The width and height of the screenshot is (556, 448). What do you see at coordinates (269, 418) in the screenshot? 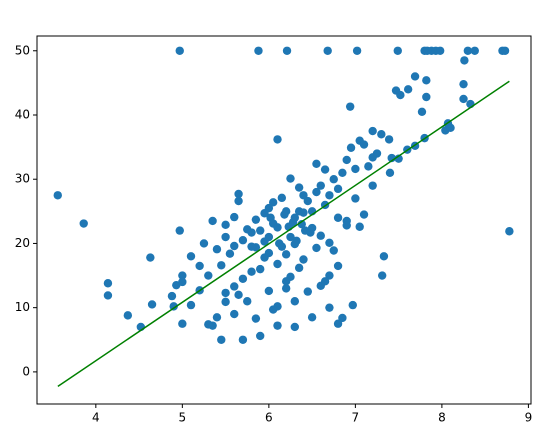
I see `x-tick-label: 6` at bounding box center [269, 418].